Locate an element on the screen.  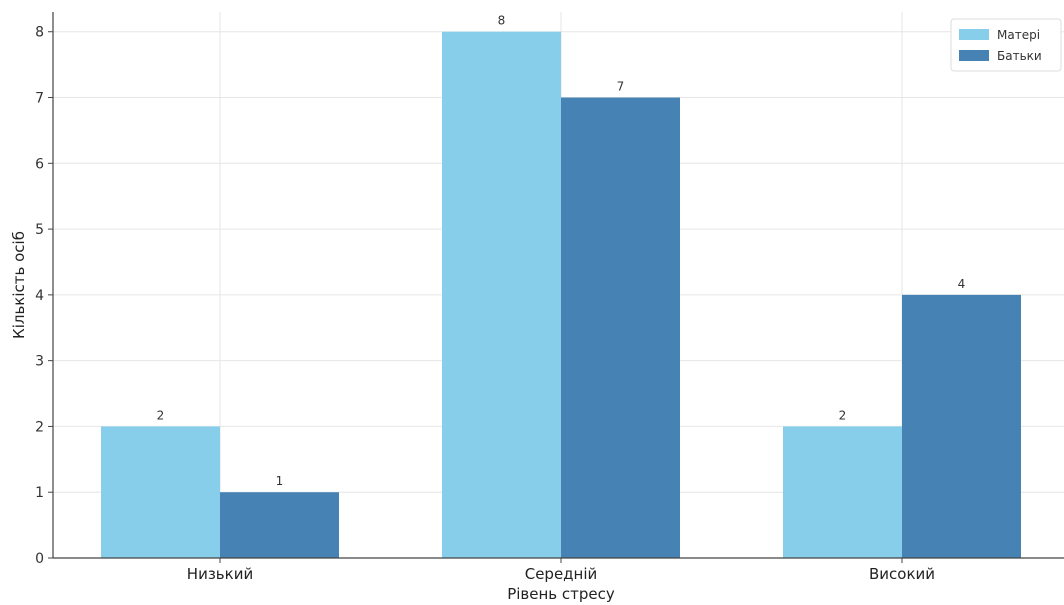
y-tick-label: 2 is located at coordinates (39, 427).